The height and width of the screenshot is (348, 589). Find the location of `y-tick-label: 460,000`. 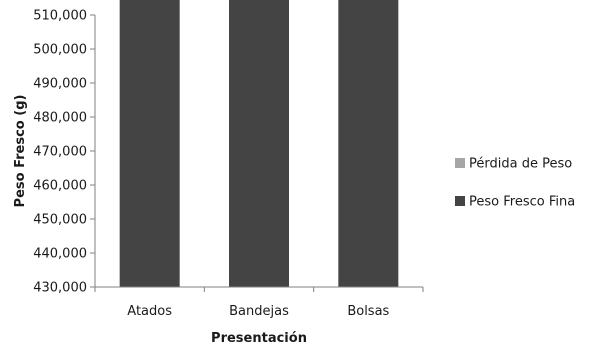

y-tick-label: 460,000 is located at coordinates (60, 186).